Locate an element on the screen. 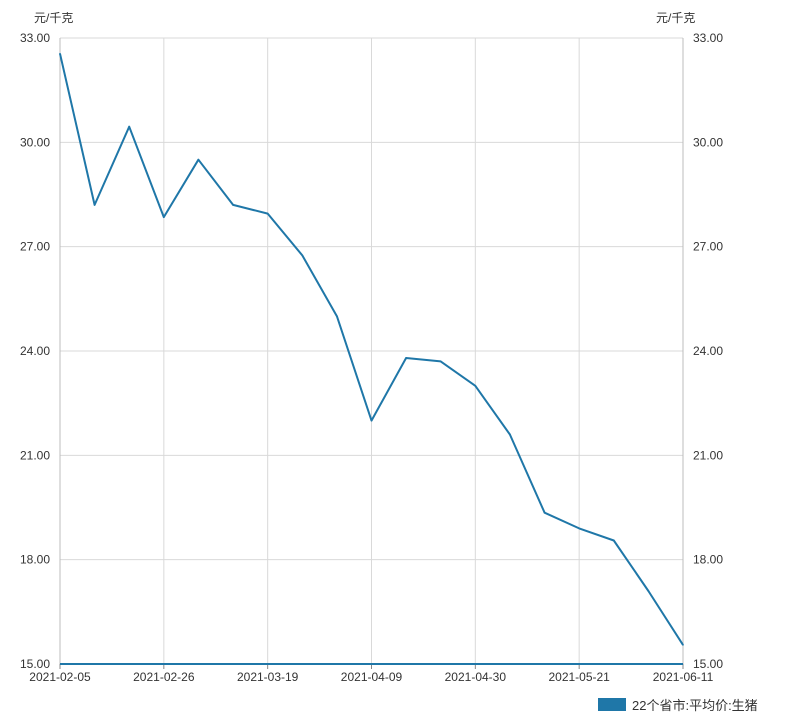 Image resolution: width=800 pixels, height=724 pixels. legend-swatch is located at coordinates (612, 704).